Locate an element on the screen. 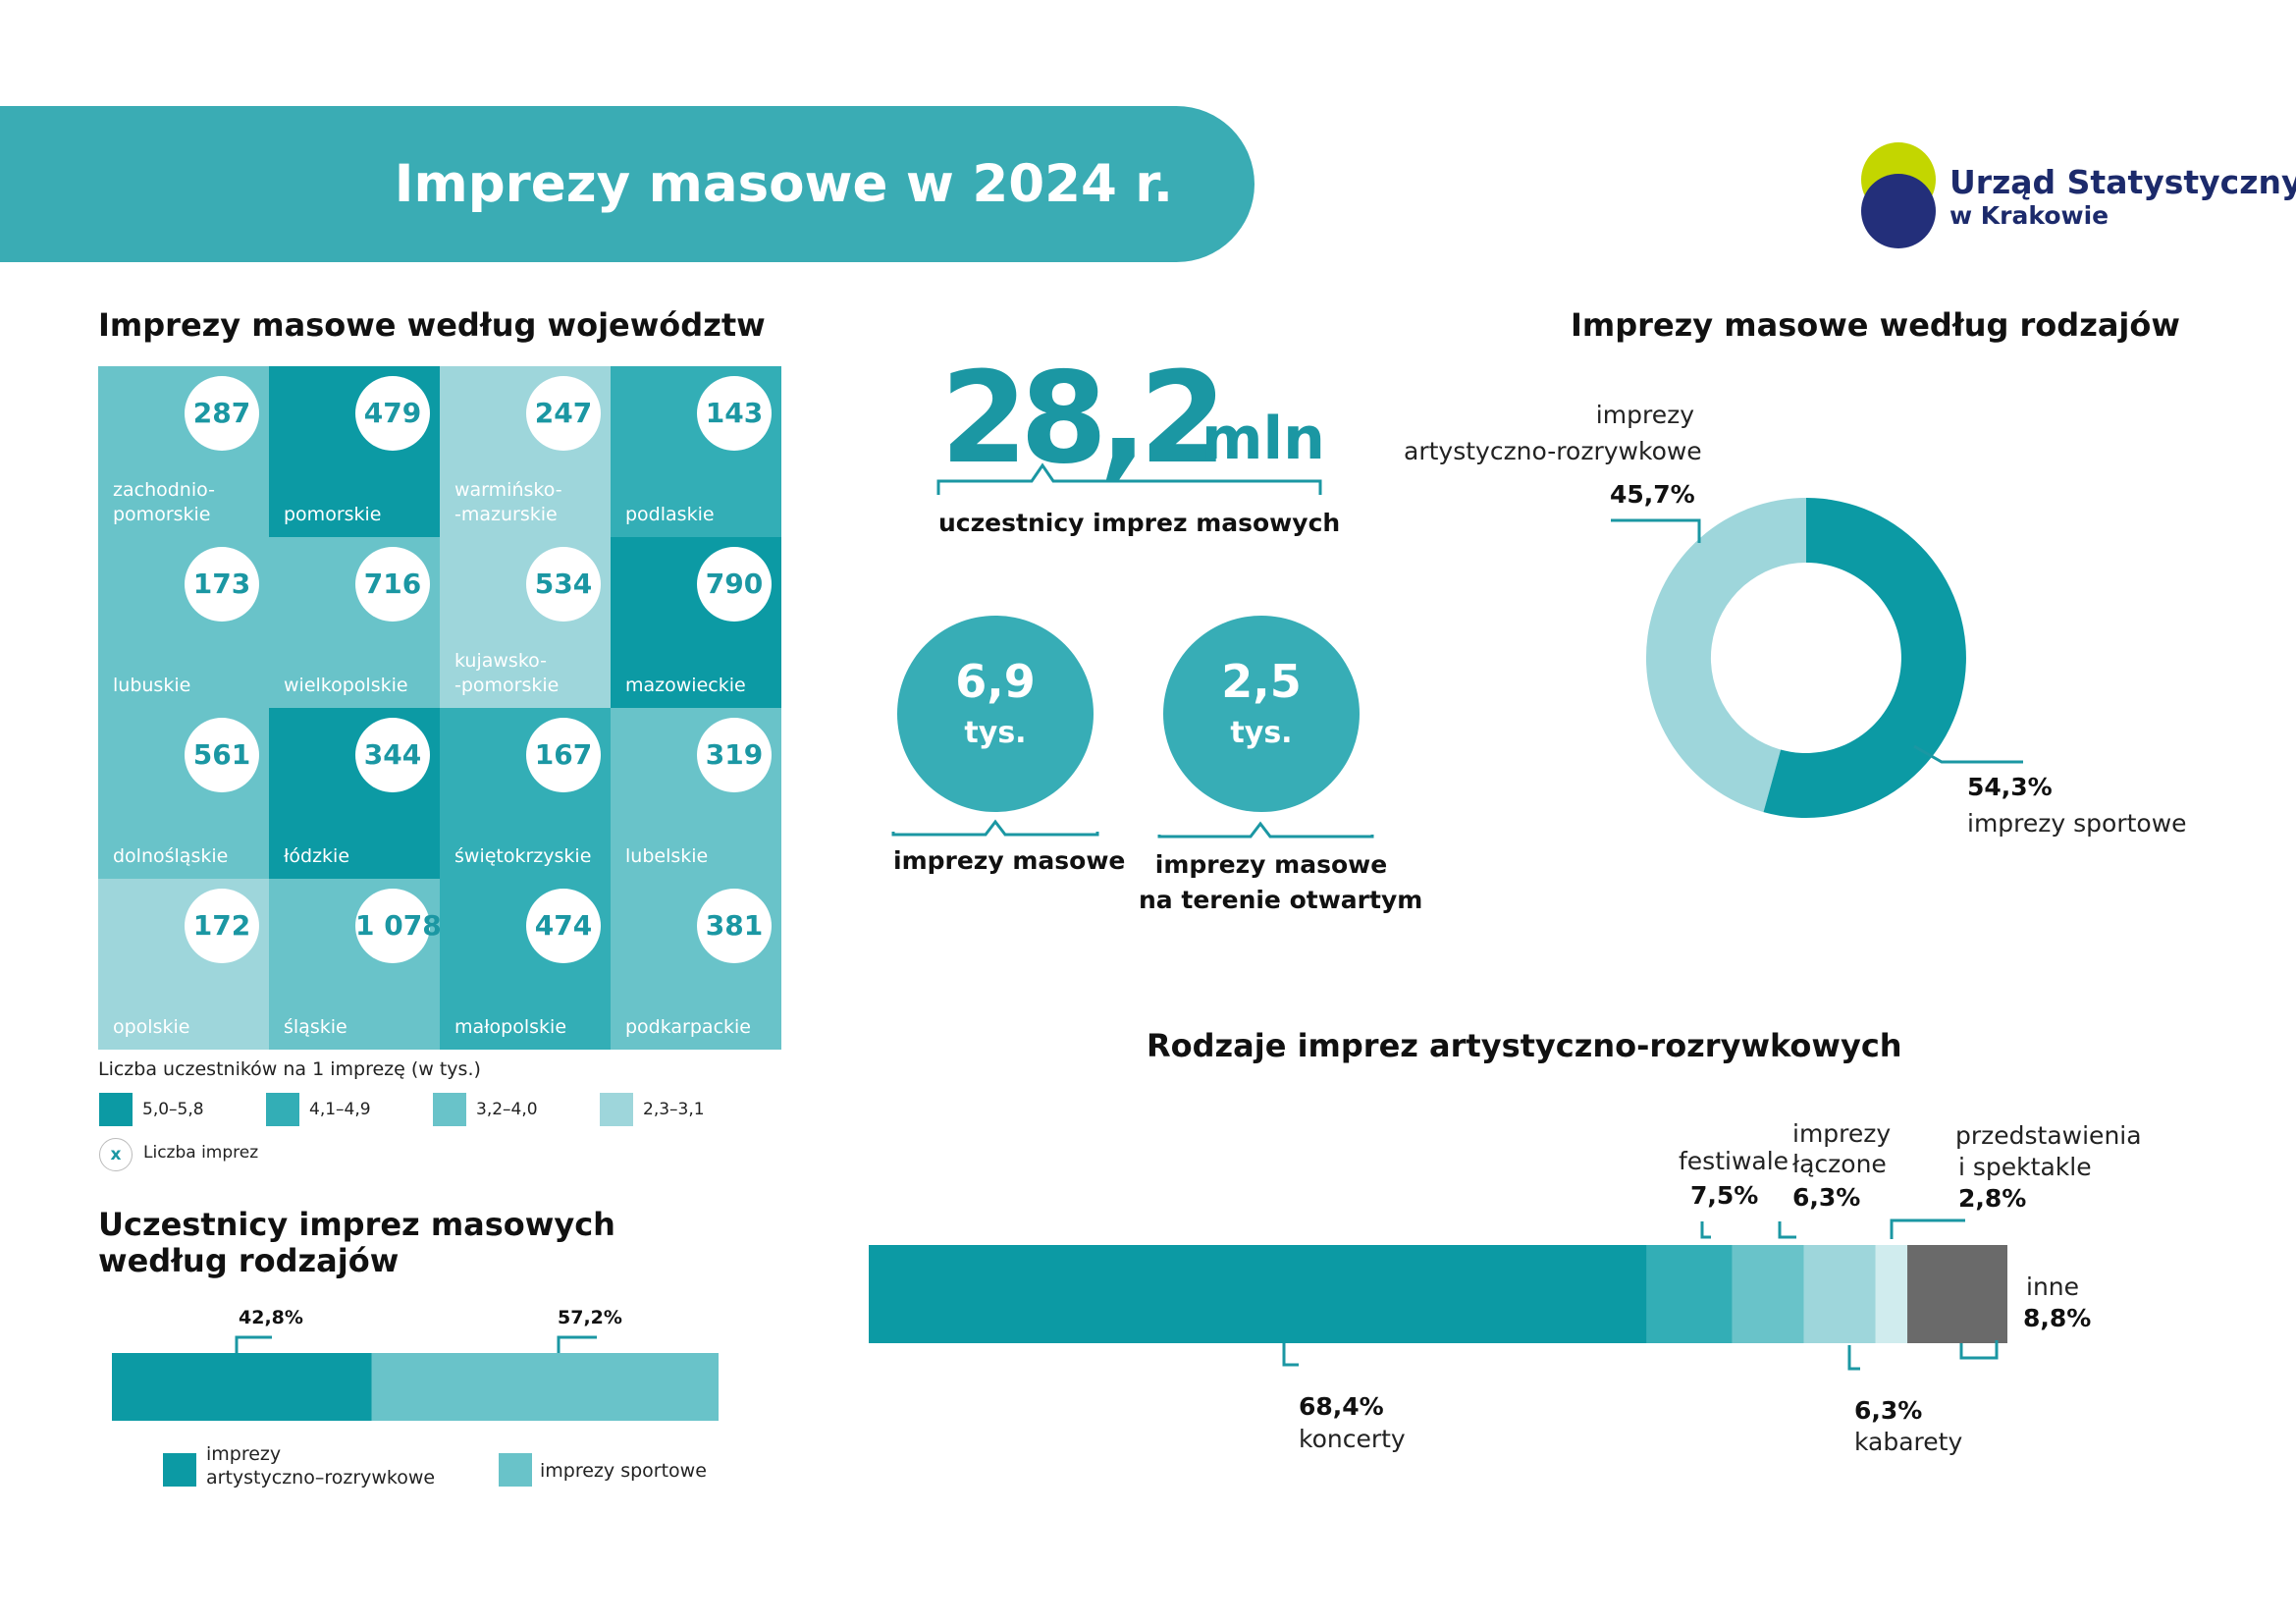 This screenshot has height=1624, width=2296. voivodeship-count: 561 is located at coordinates (222, 755).